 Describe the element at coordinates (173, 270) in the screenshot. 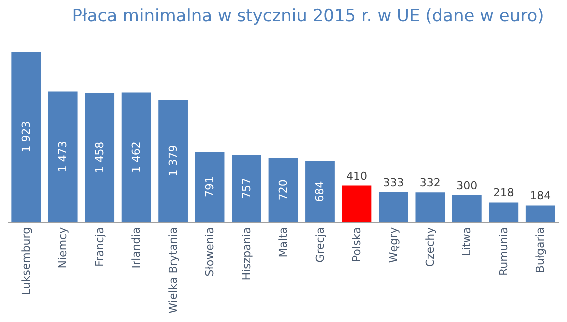

I see `x-tick-label: Wielka Brytania` at that location.